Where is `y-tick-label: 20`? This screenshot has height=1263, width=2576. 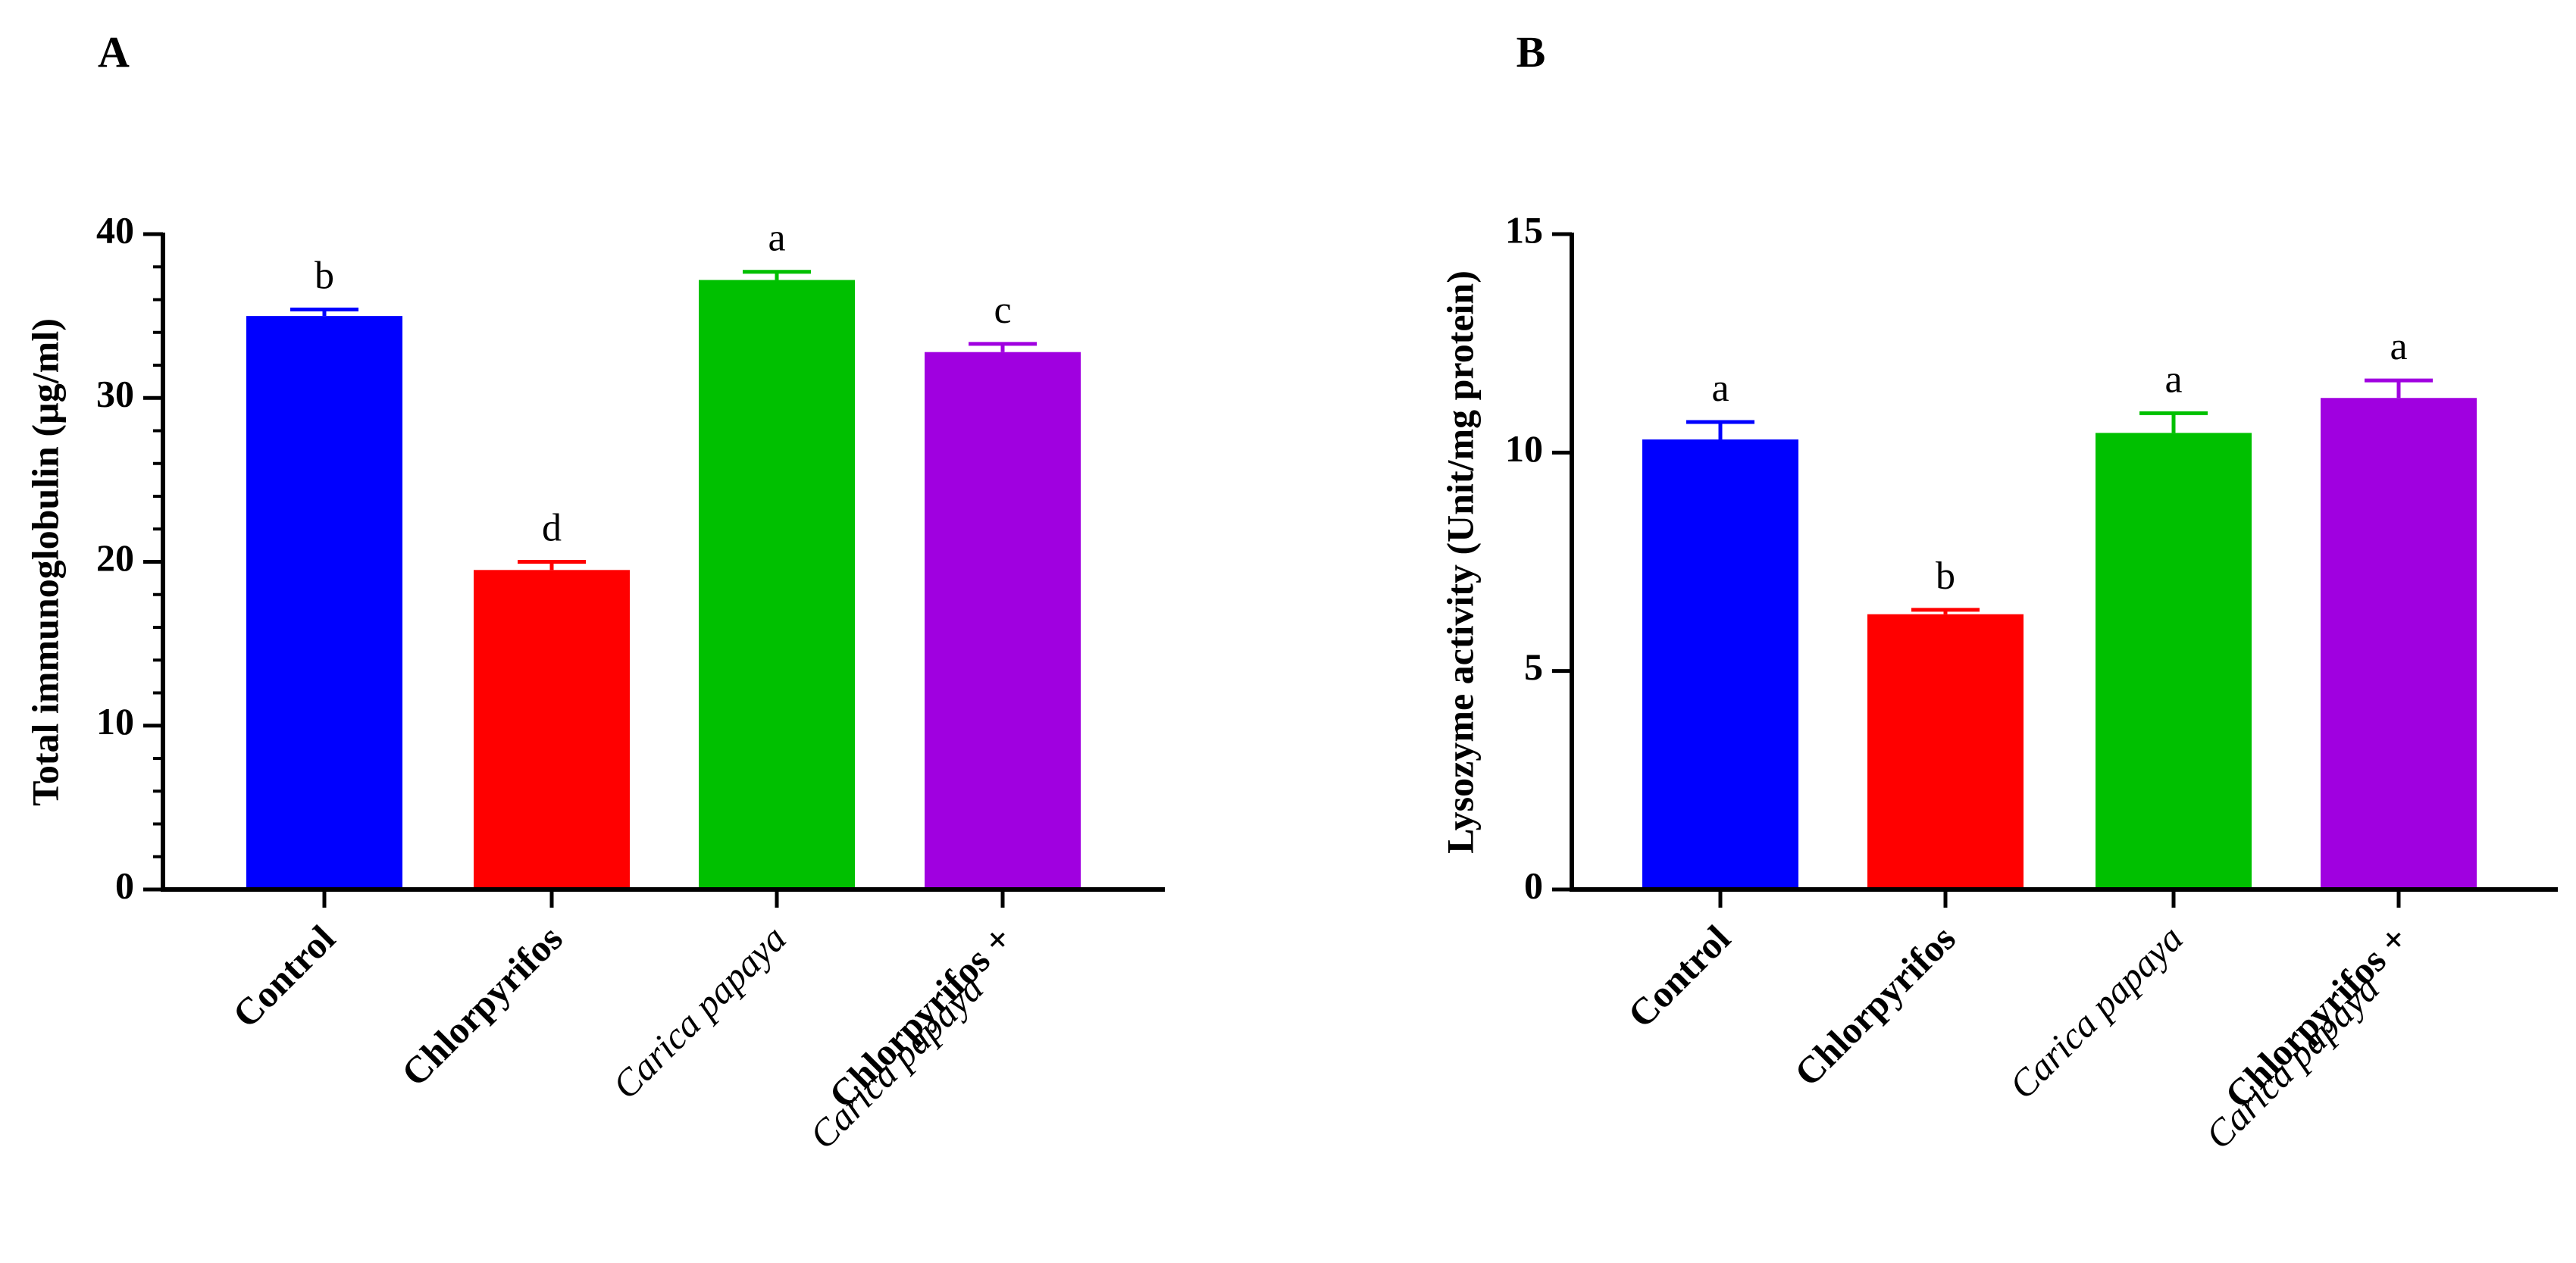
y-tick-label: 20 is located at coordinates (115, 557).